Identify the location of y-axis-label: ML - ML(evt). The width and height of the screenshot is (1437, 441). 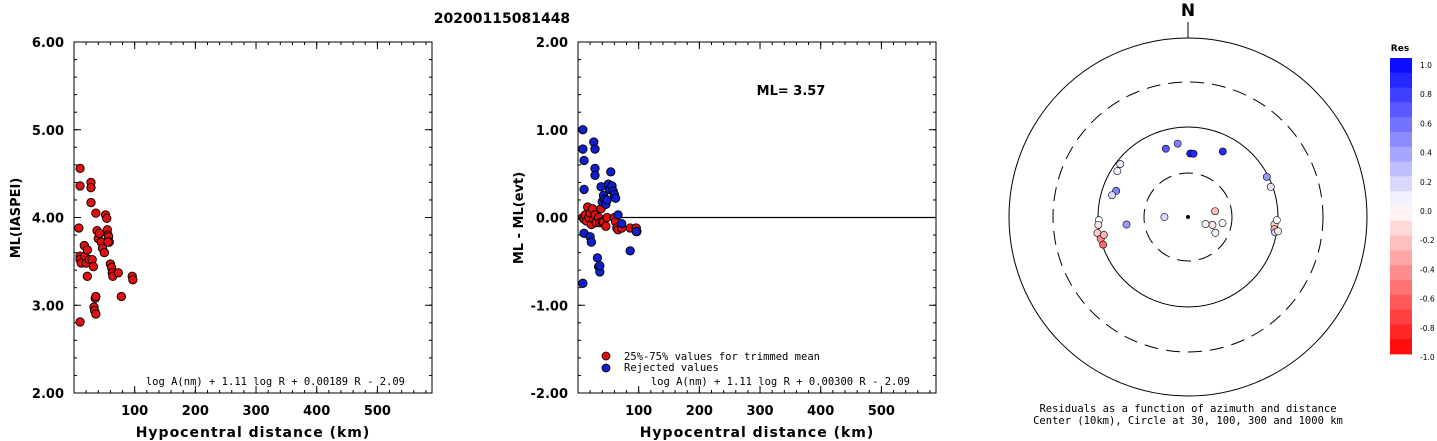
(519, 218).